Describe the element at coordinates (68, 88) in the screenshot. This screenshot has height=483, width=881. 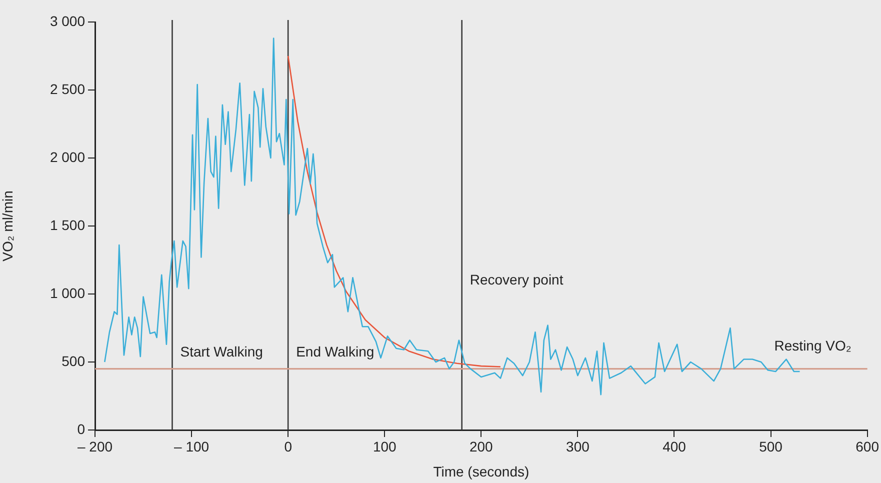
I see `y-tick-label: 2 500` at that location.